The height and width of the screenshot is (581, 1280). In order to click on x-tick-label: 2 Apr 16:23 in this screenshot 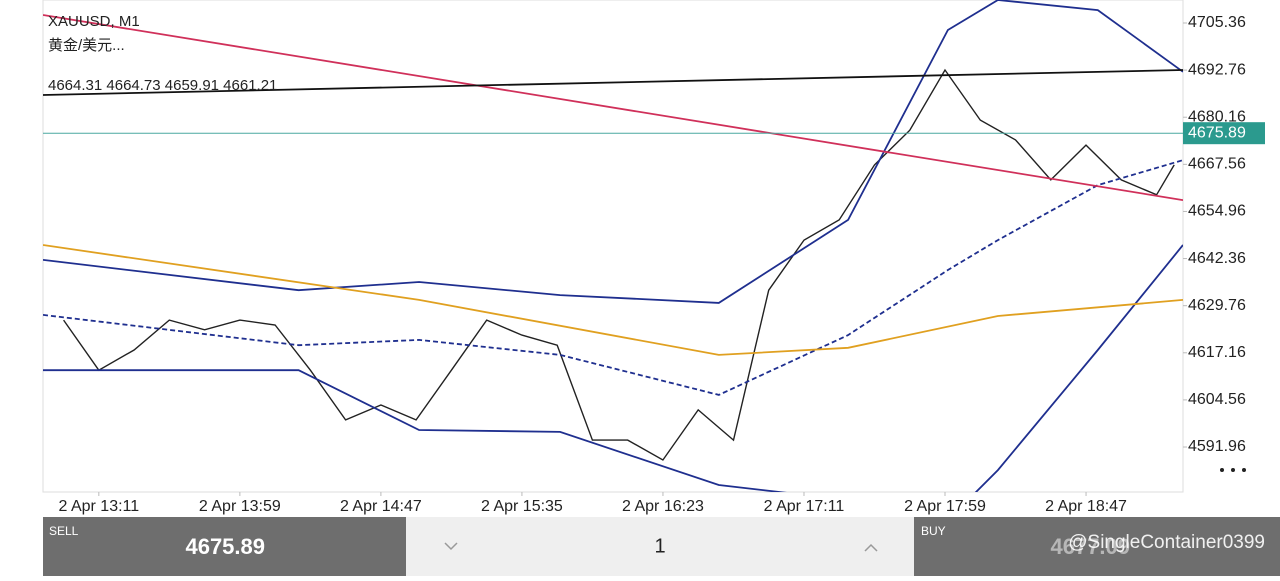, I will do `click(663, 506)`.